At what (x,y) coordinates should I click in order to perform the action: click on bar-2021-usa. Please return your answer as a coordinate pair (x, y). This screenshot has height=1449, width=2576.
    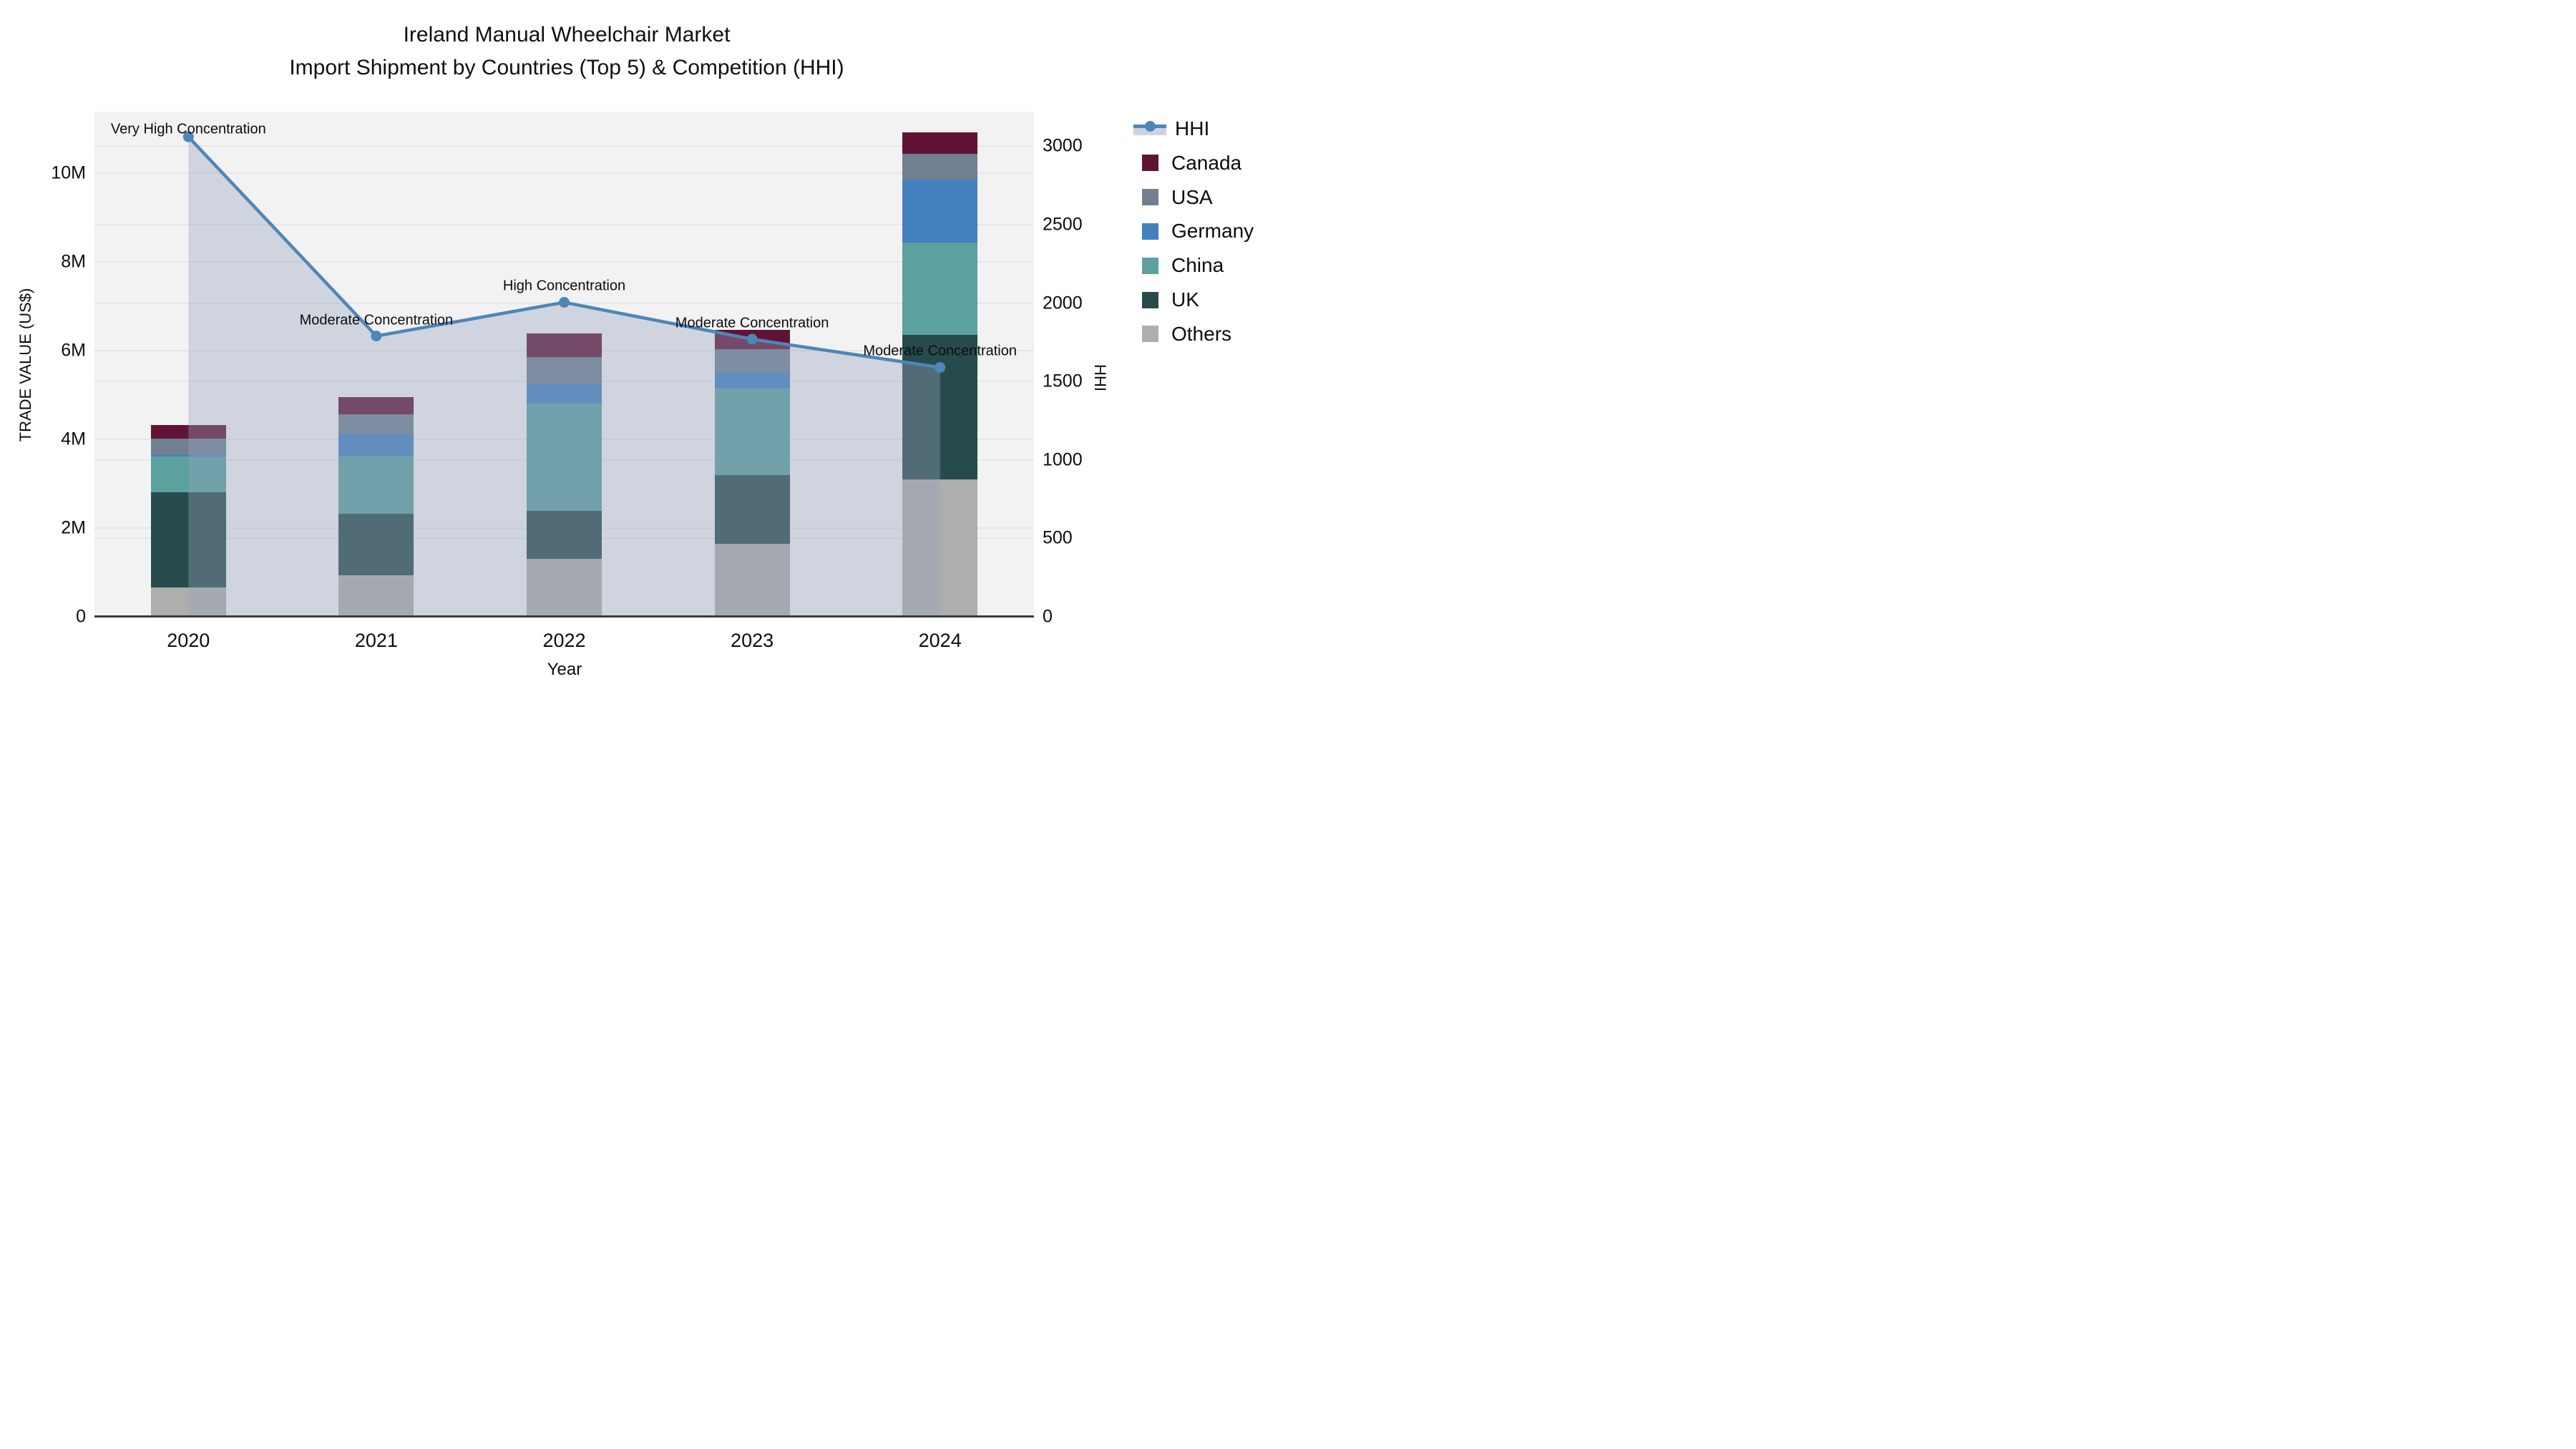
    Looking at the image, I should click on (376, 424).